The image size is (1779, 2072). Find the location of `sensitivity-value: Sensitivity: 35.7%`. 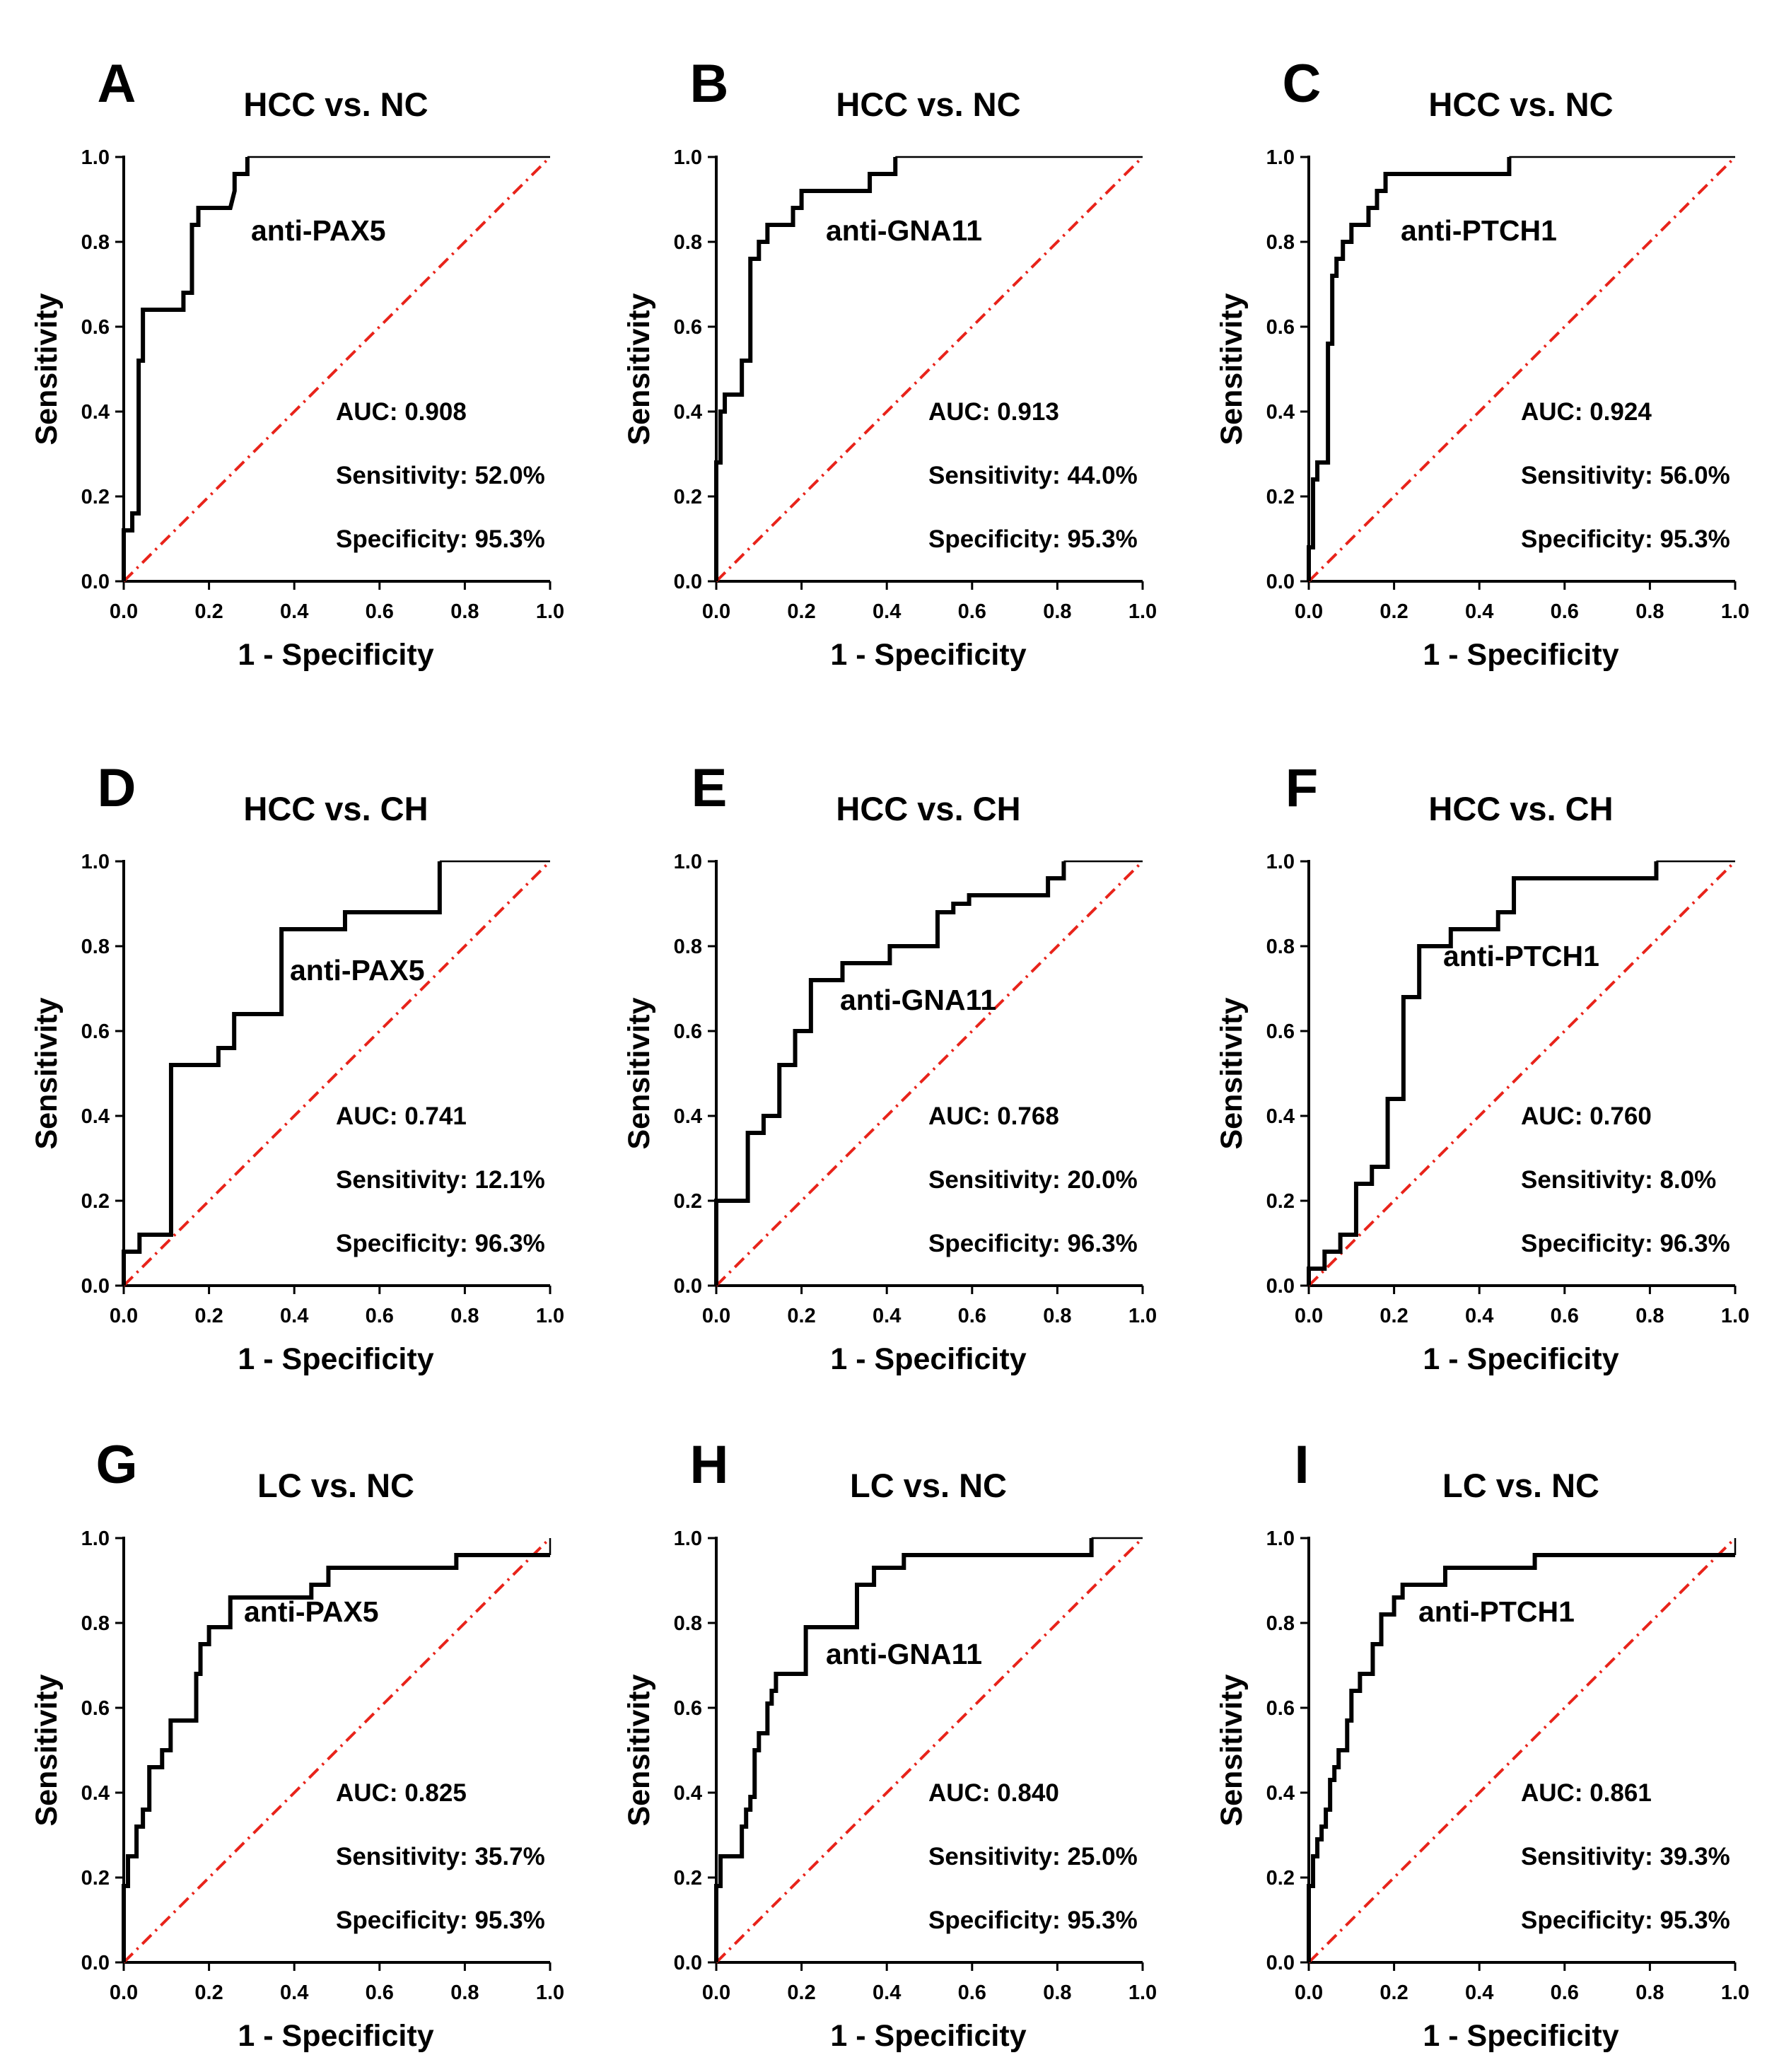

sensitivity-value: Sensitivity: 35.7% is located at coordinates (440, 1856).